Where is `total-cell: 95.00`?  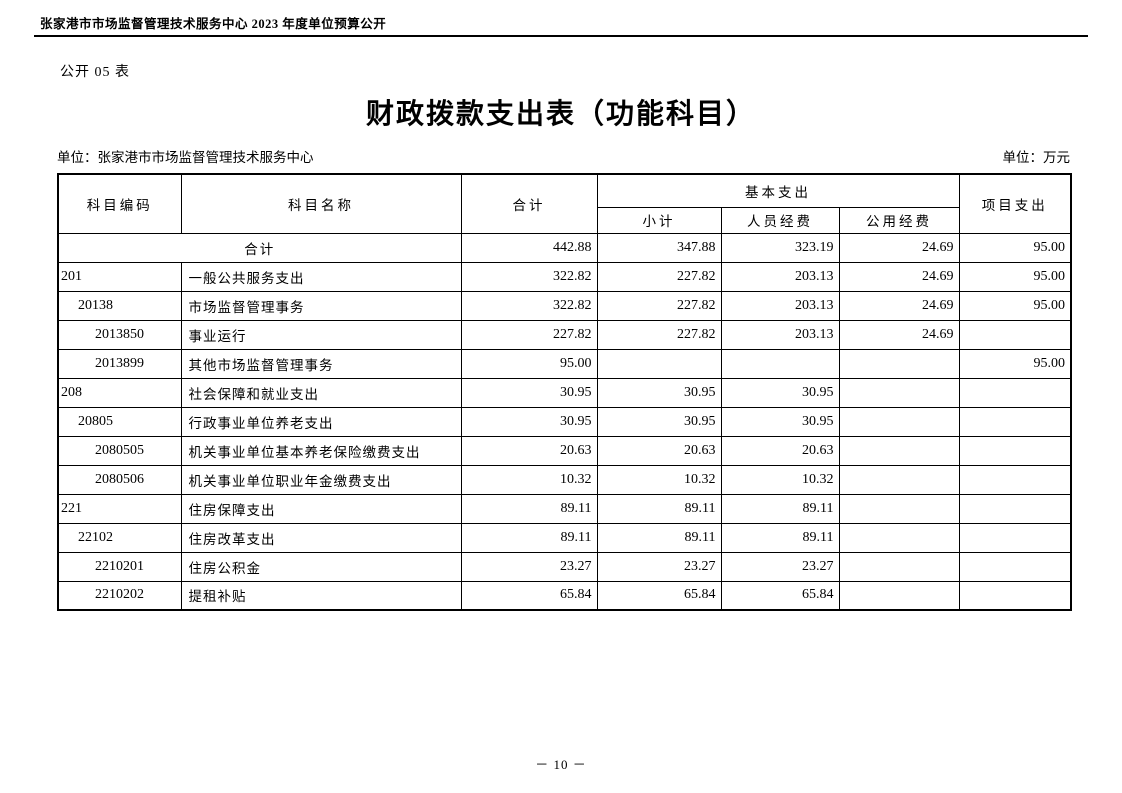
total-cell: 95.00 is located at coordinates (529, 363).